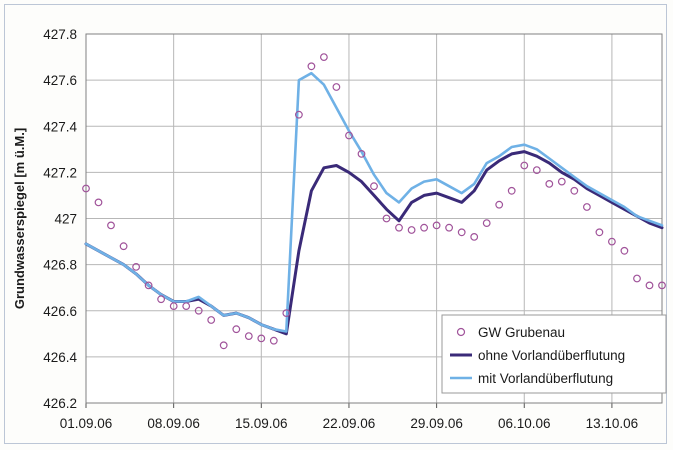  Describe the element at coordinates (461, 332) in the screenshot. I see `legend-marker` at that location.